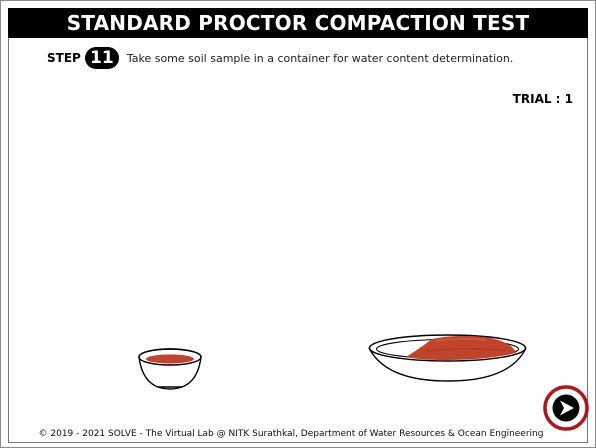 The image size is (596, 448). I want to click on step-number-badge: 11, so click(101, 58).